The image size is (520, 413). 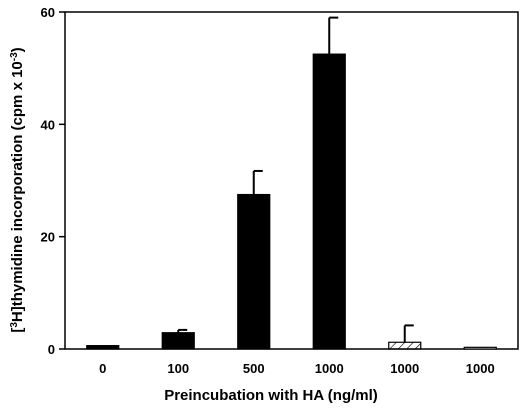 I want to click on y-axis-label-sup1: 3, so click(x=14, y=325).